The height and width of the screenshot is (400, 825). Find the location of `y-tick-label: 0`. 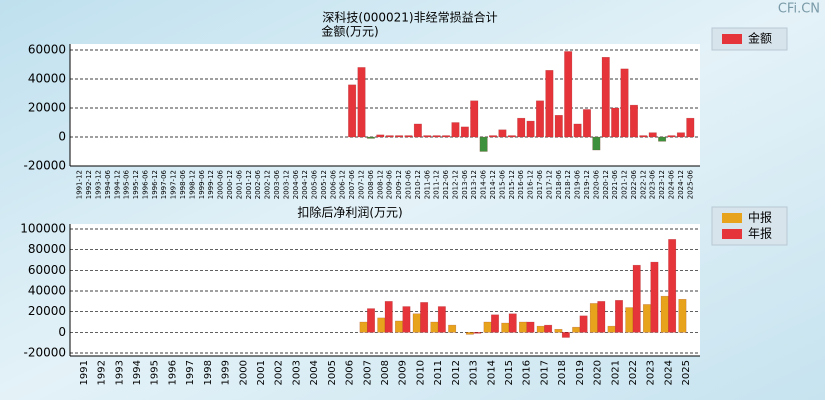

y-tick-label: 0 is located at coordinates (62, 137).